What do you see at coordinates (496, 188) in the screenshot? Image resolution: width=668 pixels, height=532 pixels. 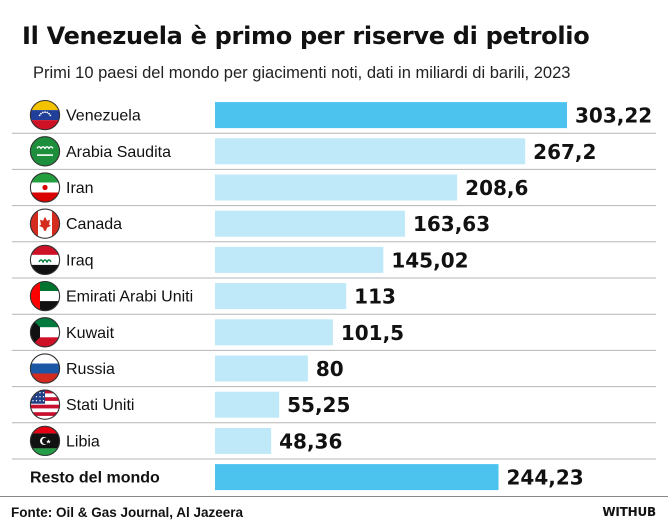 I see `value-label-iran: 208,6` at bounding box center [496, 188].